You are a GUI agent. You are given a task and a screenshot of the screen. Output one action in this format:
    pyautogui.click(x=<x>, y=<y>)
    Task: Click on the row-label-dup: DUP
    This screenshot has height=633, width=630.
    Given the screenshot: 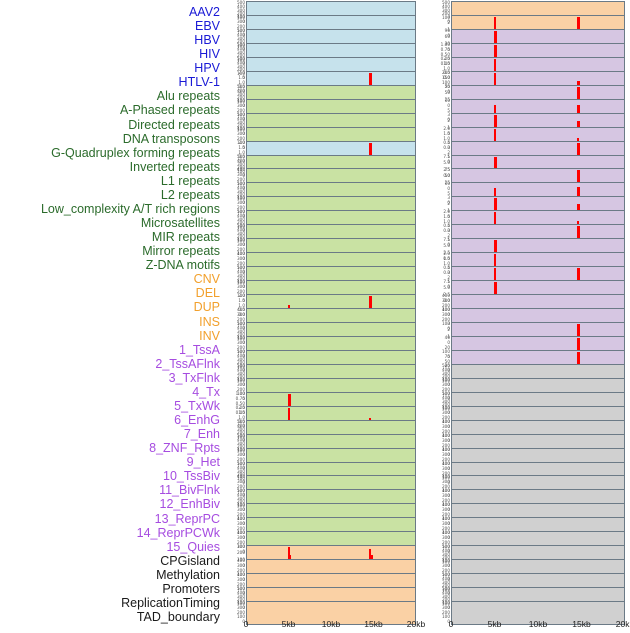 What is the action you would take?
    pyautogui.click(x=206, y=307)
    